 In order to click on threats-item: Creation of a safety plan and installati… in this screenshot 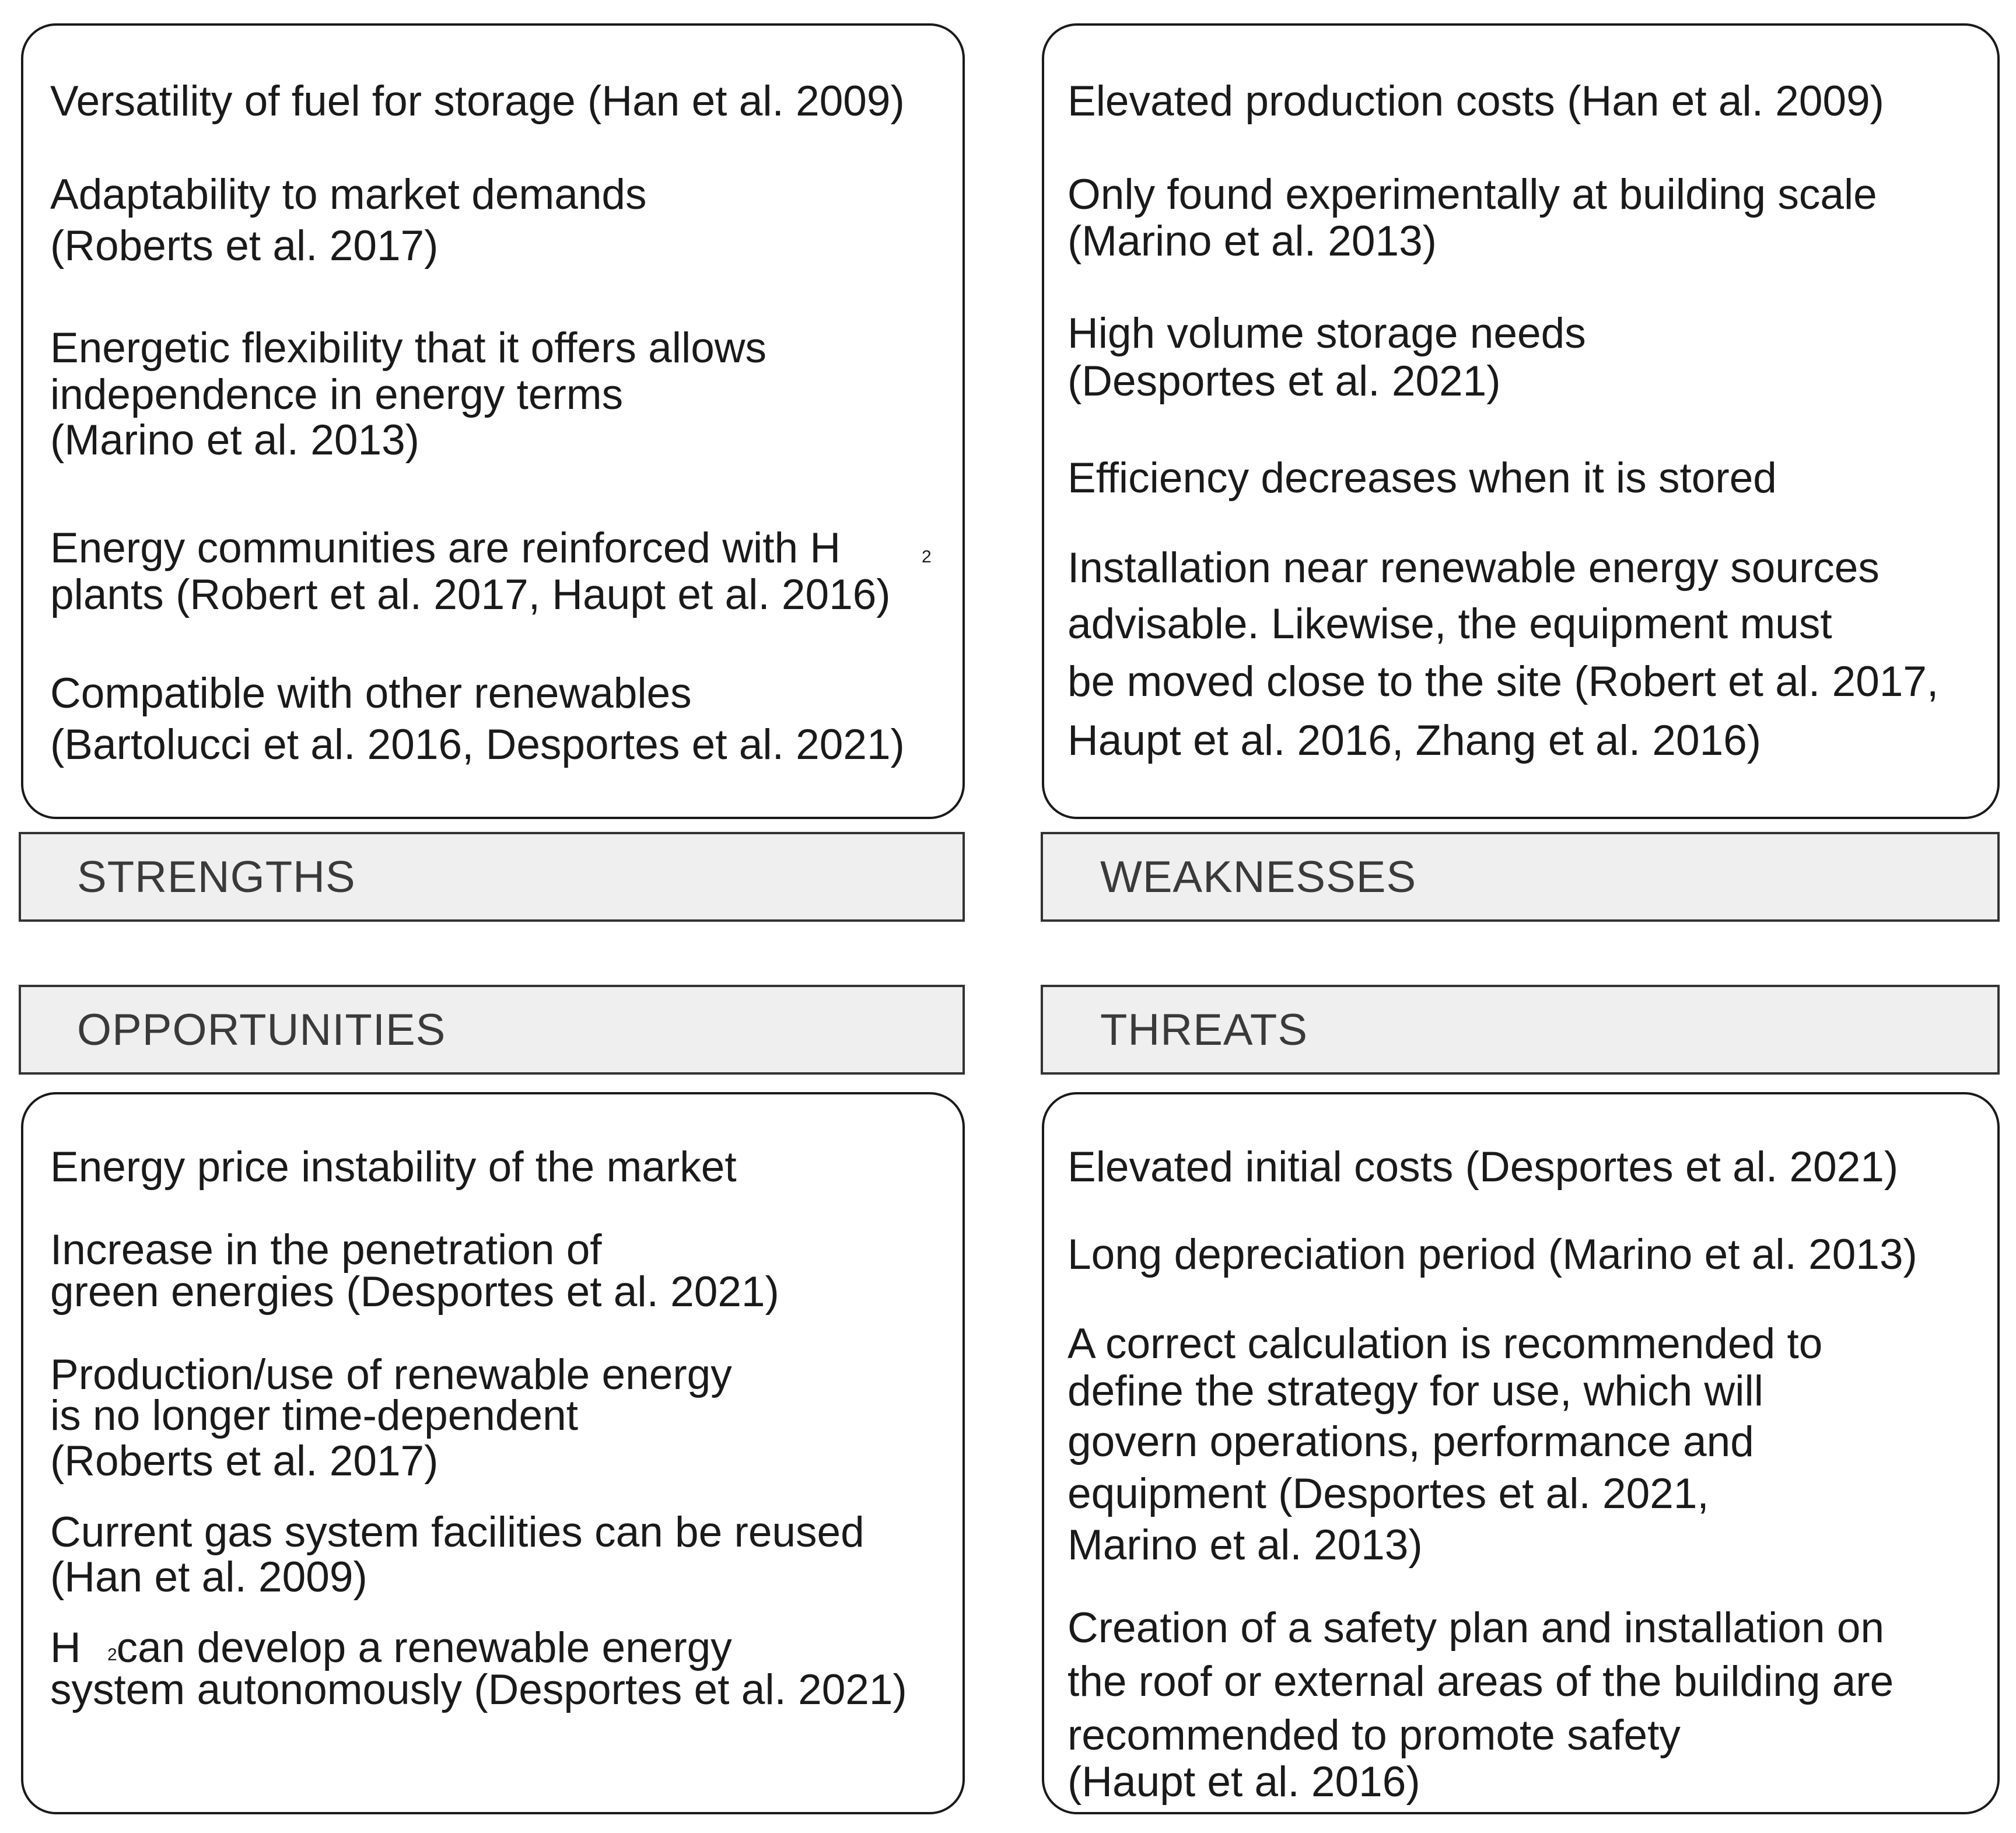, I will do `click(1476, 1628)`.